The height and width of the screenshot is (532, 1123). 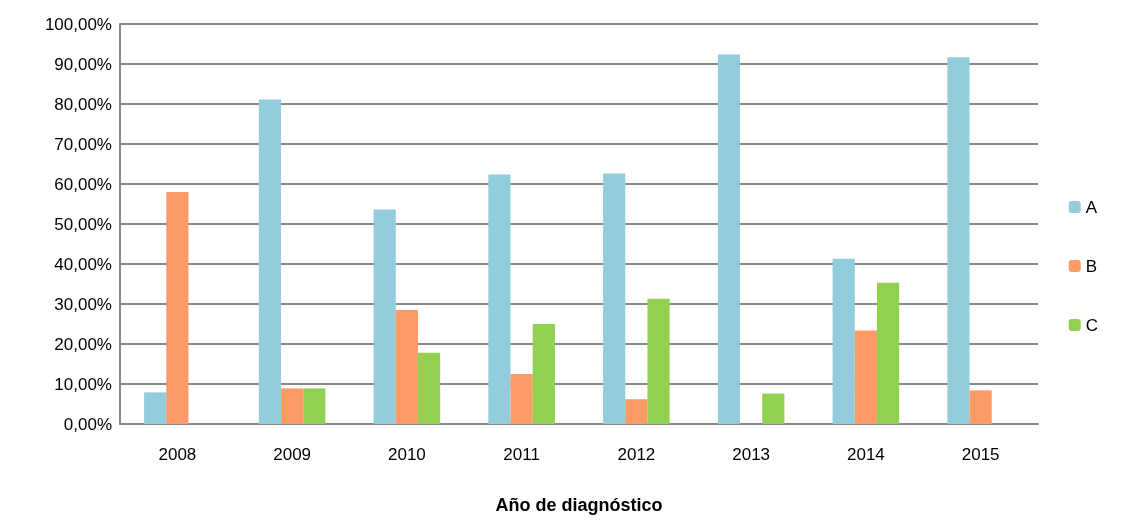 What do you see at coordinates (83, 184) in the screenshot?
I see `y-tick-label: 60,00%` at bounding box center [83, 184].